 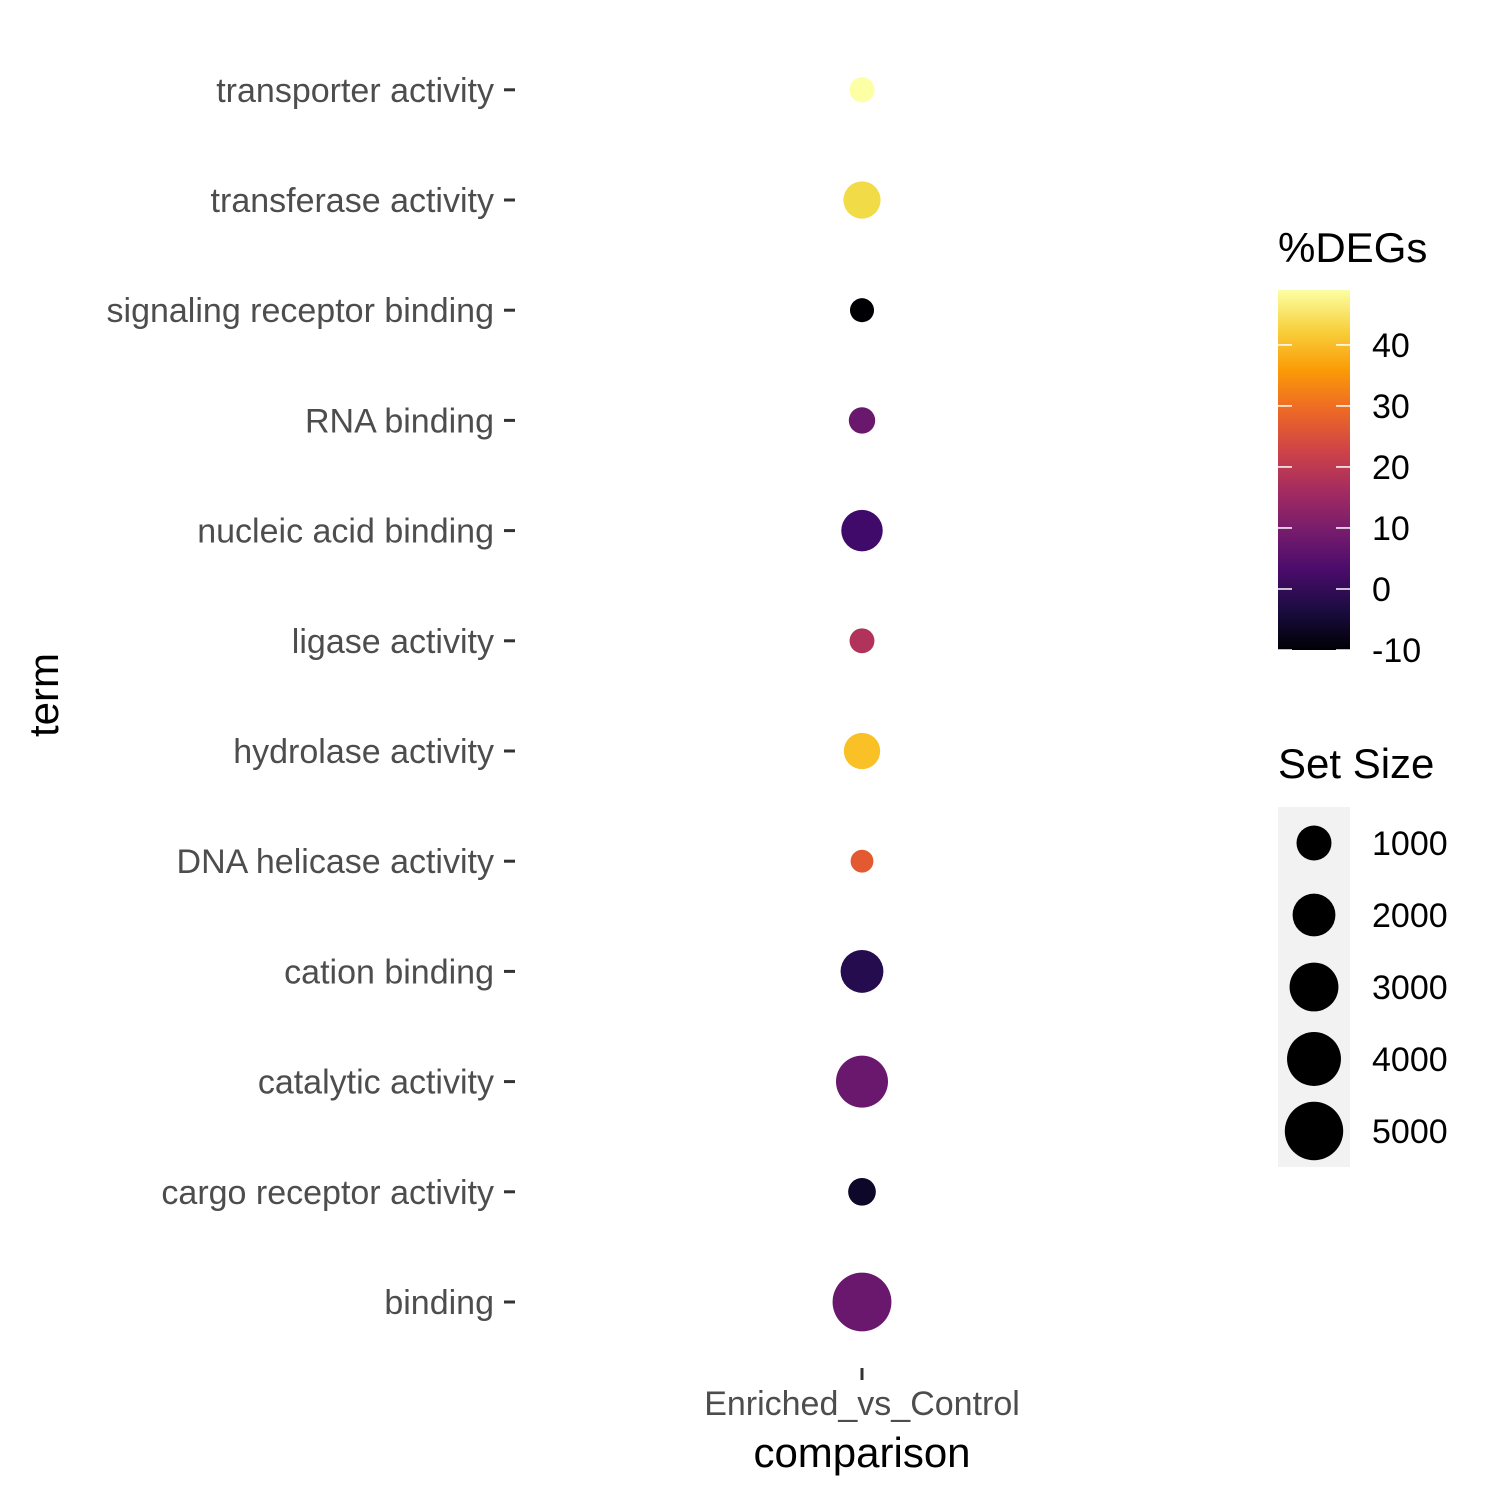 I want to click on y-tick-label: hydrolase activity, so click(x=363, y=752).